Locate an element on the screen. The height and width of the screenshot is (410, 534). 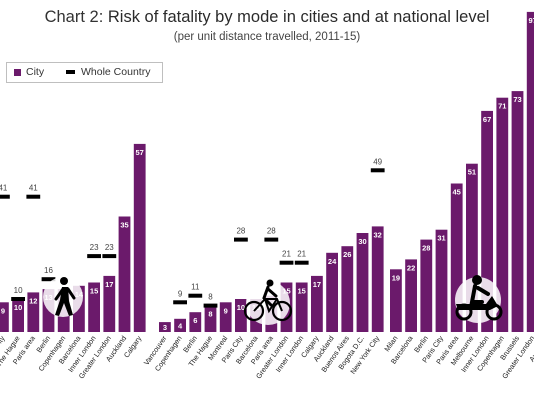
national-value-walking-1: 10 is located at coordinates (18, 290).